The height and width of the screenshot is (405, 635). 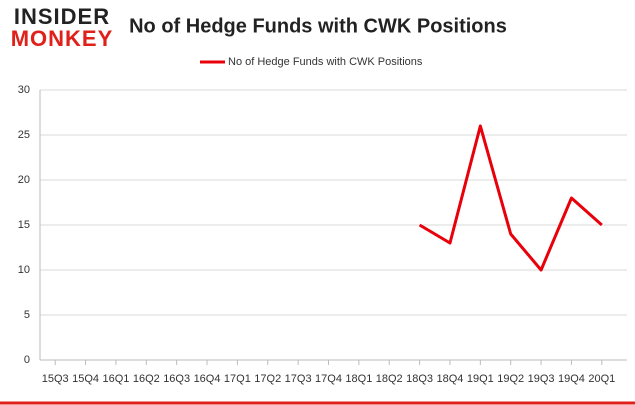 What do you see at coordinates (419, 379) in the screenshot?
I see `x-tick-label: 18Q3` at bounding box center [419, 379].